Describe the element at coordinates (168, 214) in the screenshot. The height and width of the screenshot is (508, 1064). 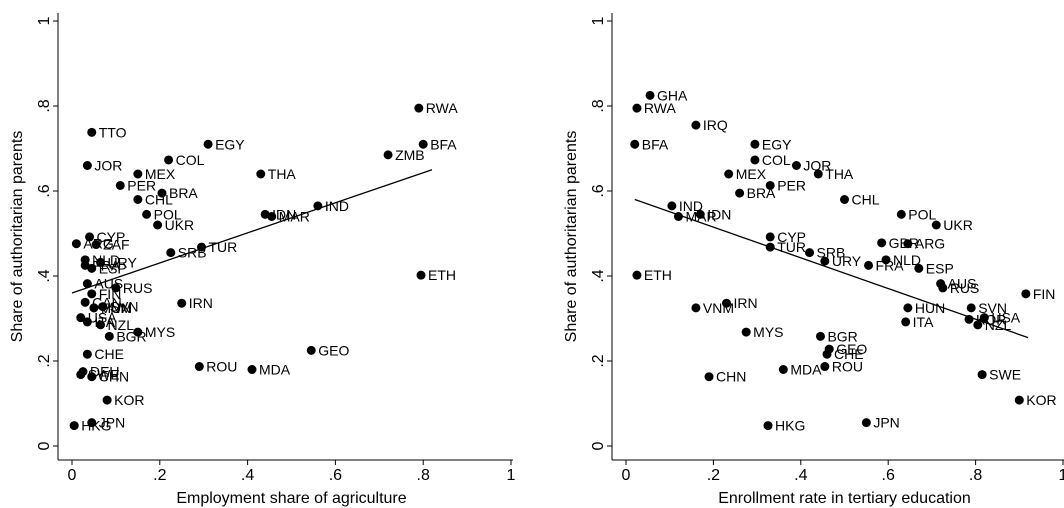
I see `point-label: POL` at that location.